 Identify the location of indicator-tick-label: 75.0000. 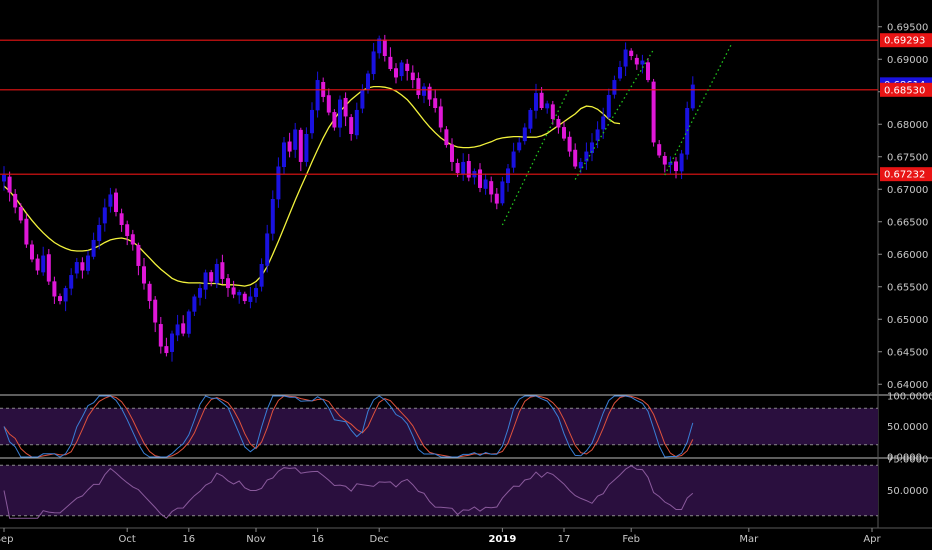
(907, 460).